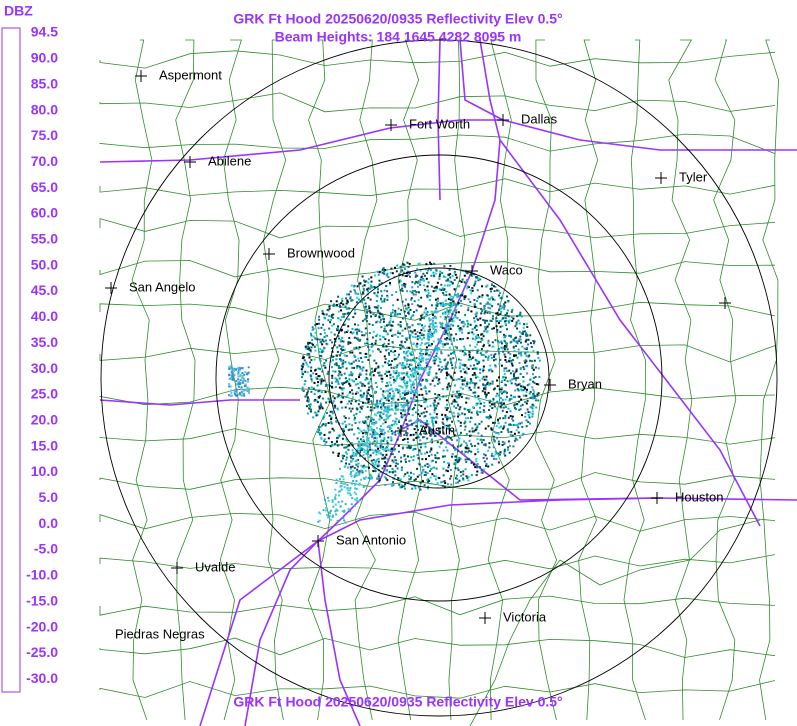  Describe the element at coordinates (439, 123) in the screenshot. I see `city-label: Fort Worth` at that location.